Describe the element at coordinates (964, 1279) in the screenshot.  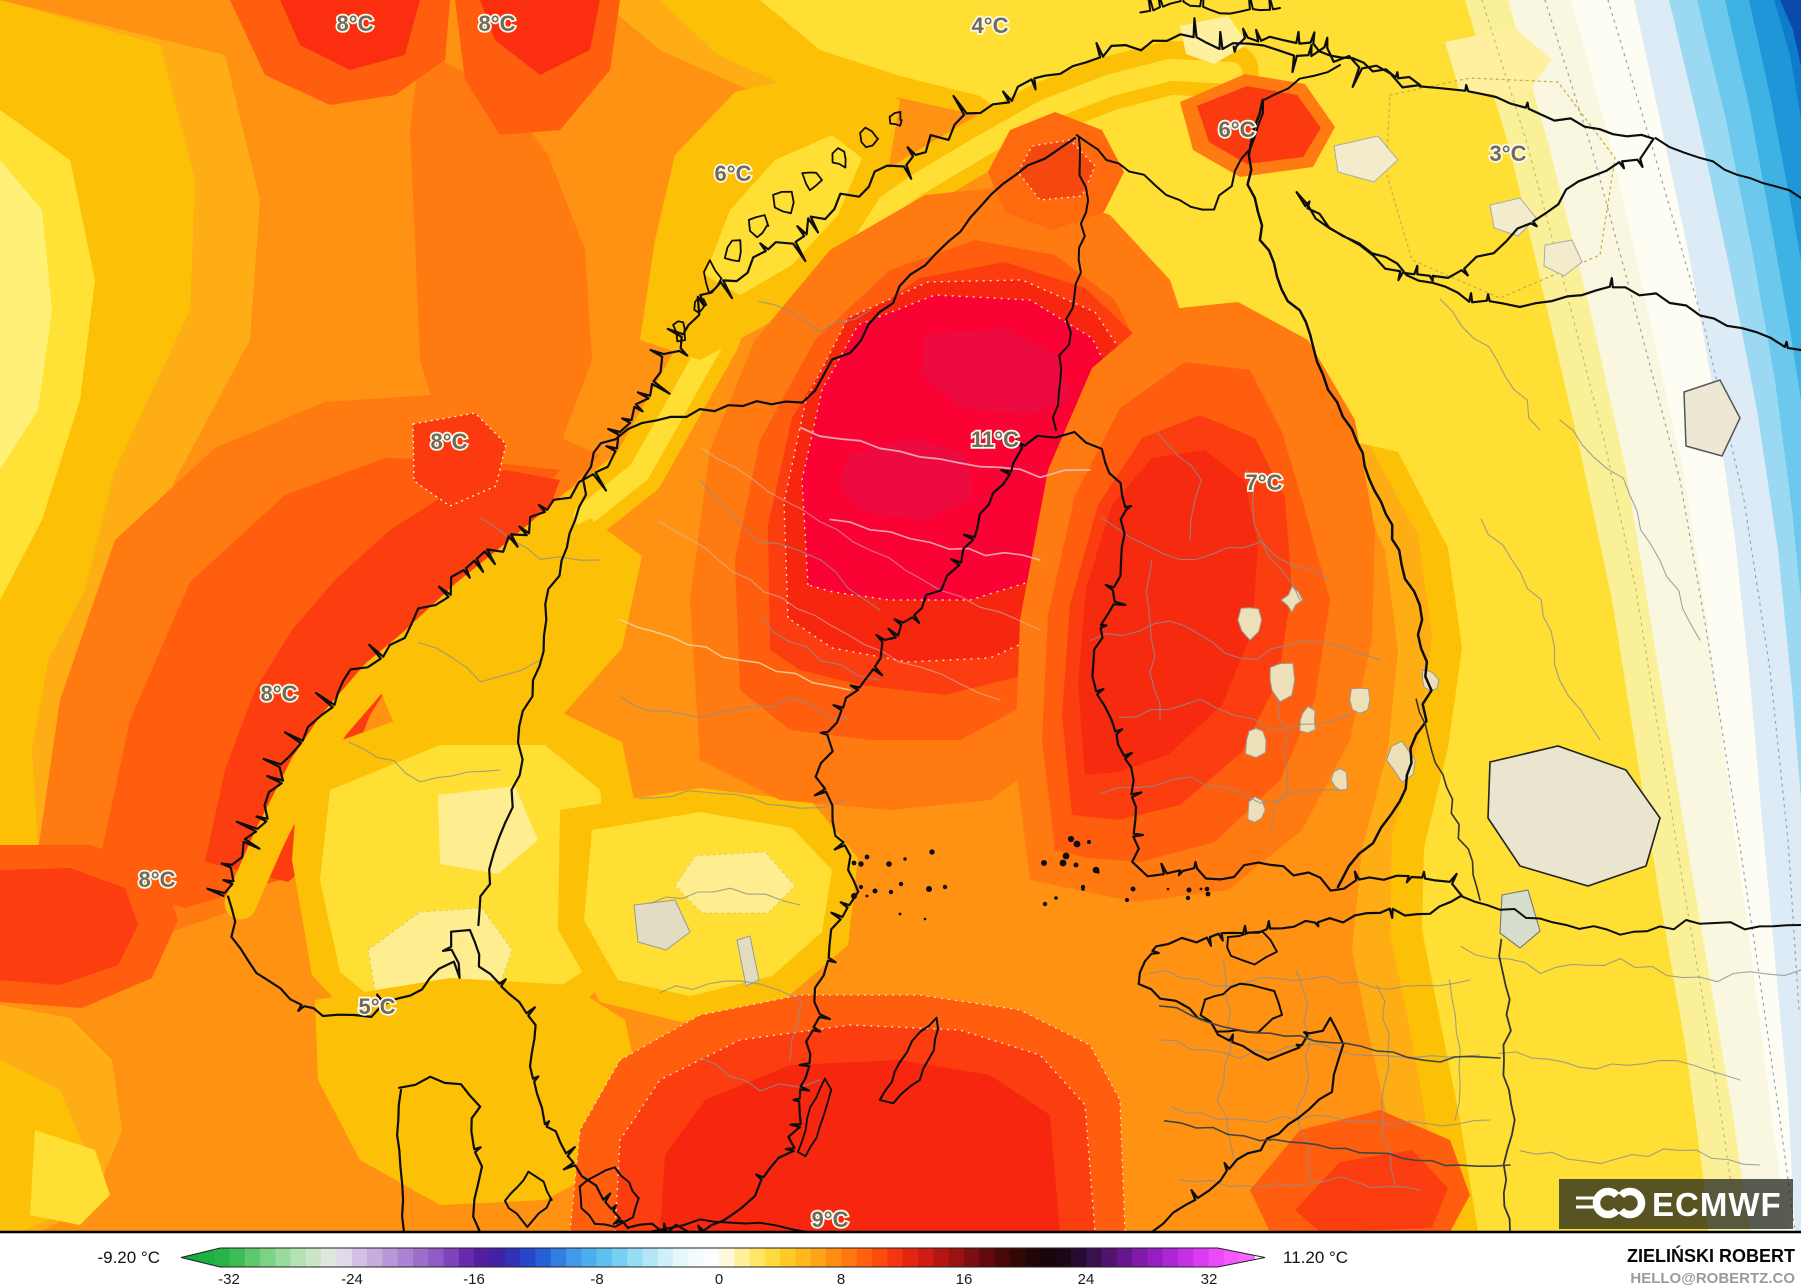
I see `svg-text: 16` at that location.